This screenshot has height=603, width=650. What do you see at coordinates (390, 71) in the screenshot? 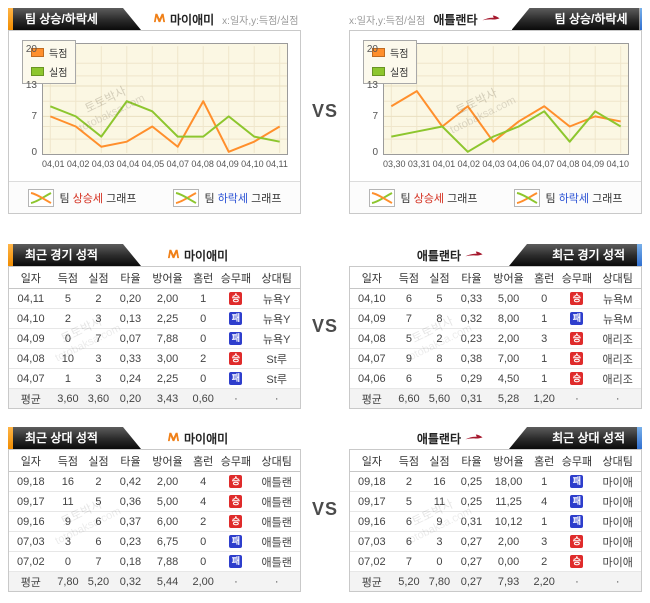
I see `legend-concede: 실점` at bounding box center [390, 71].